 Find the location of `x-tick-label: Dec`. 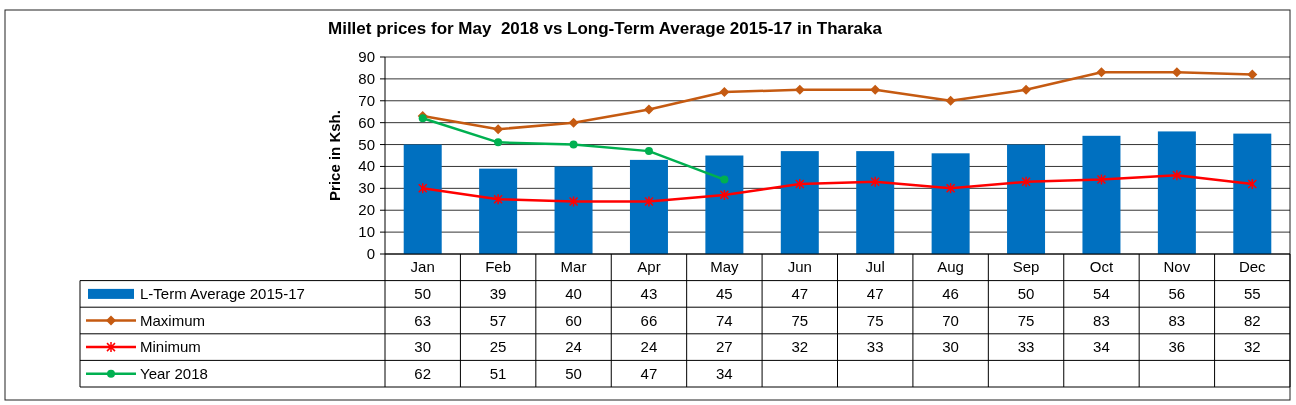

x-tick-label: Dec is located at coordinates (1252, 267).